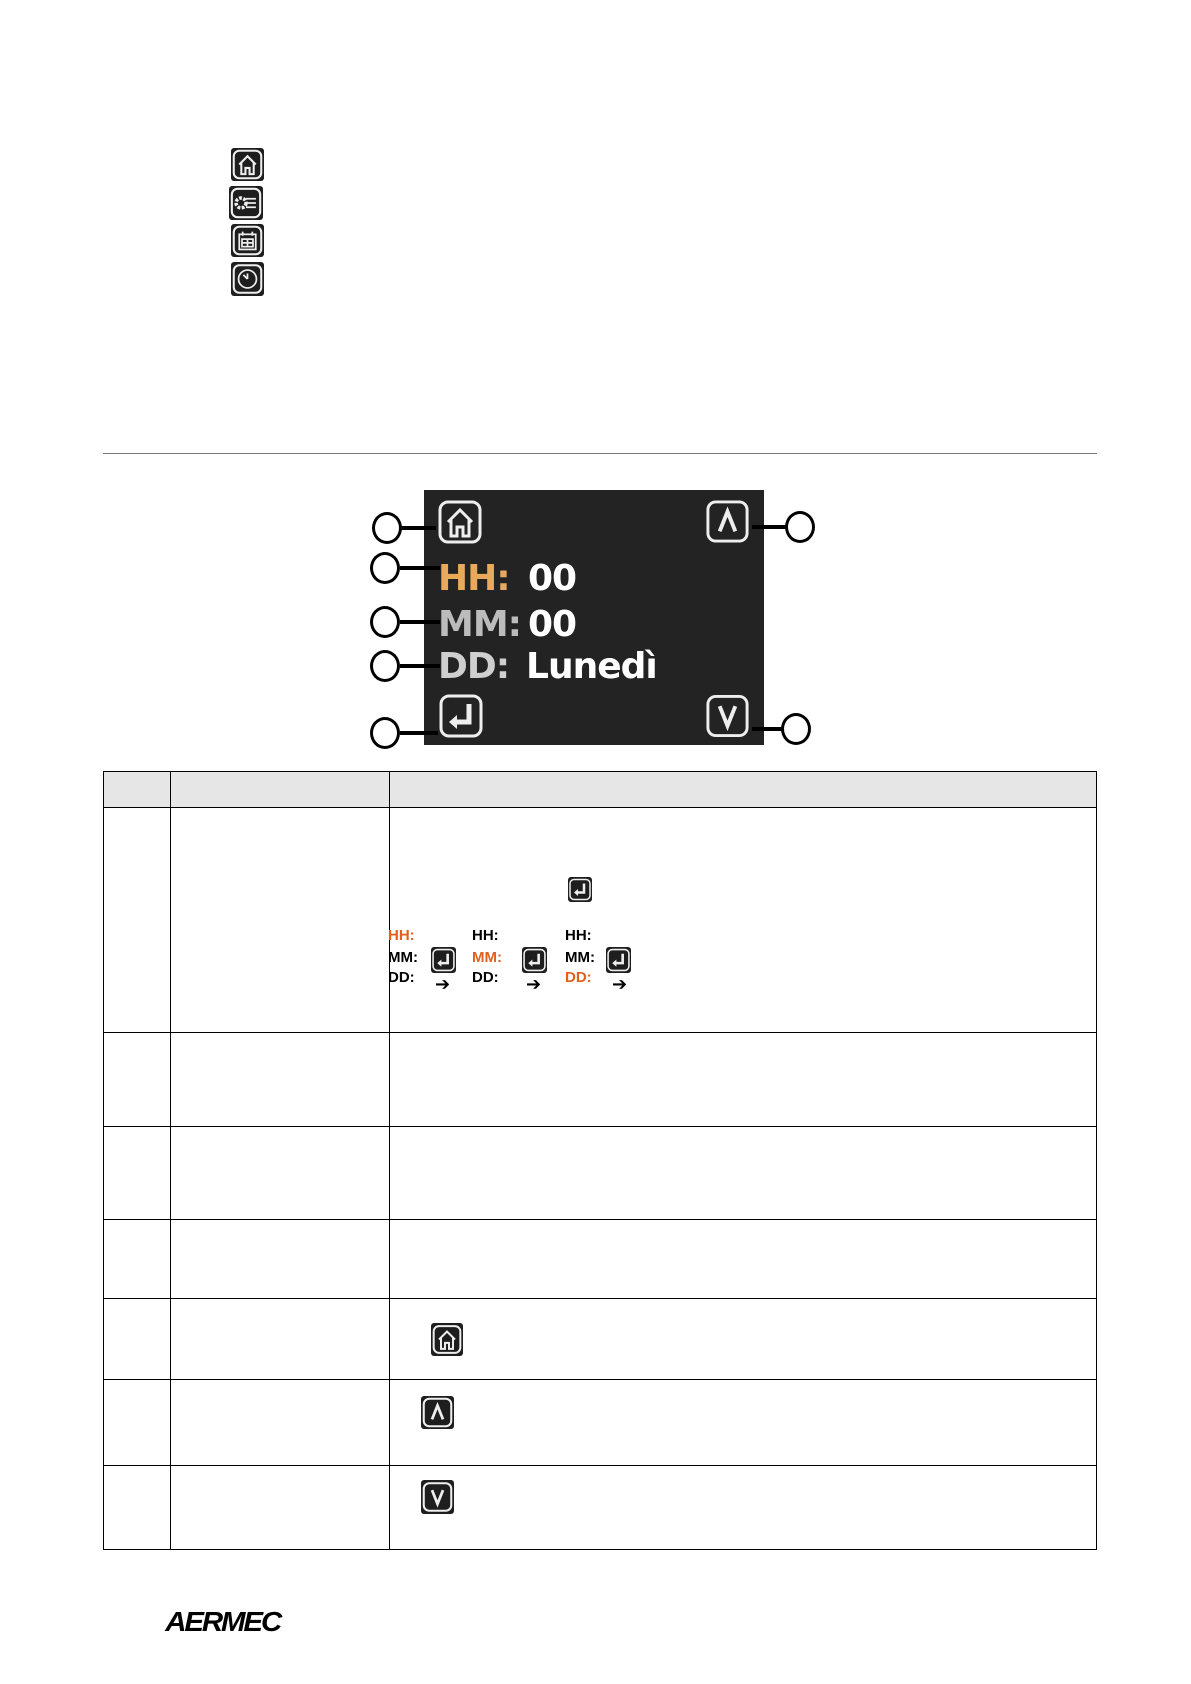 The image size is (1191, 1684). Describe the element at coordinates (552, 624) in the screenshot. I see `mm-value: 00` at that location.